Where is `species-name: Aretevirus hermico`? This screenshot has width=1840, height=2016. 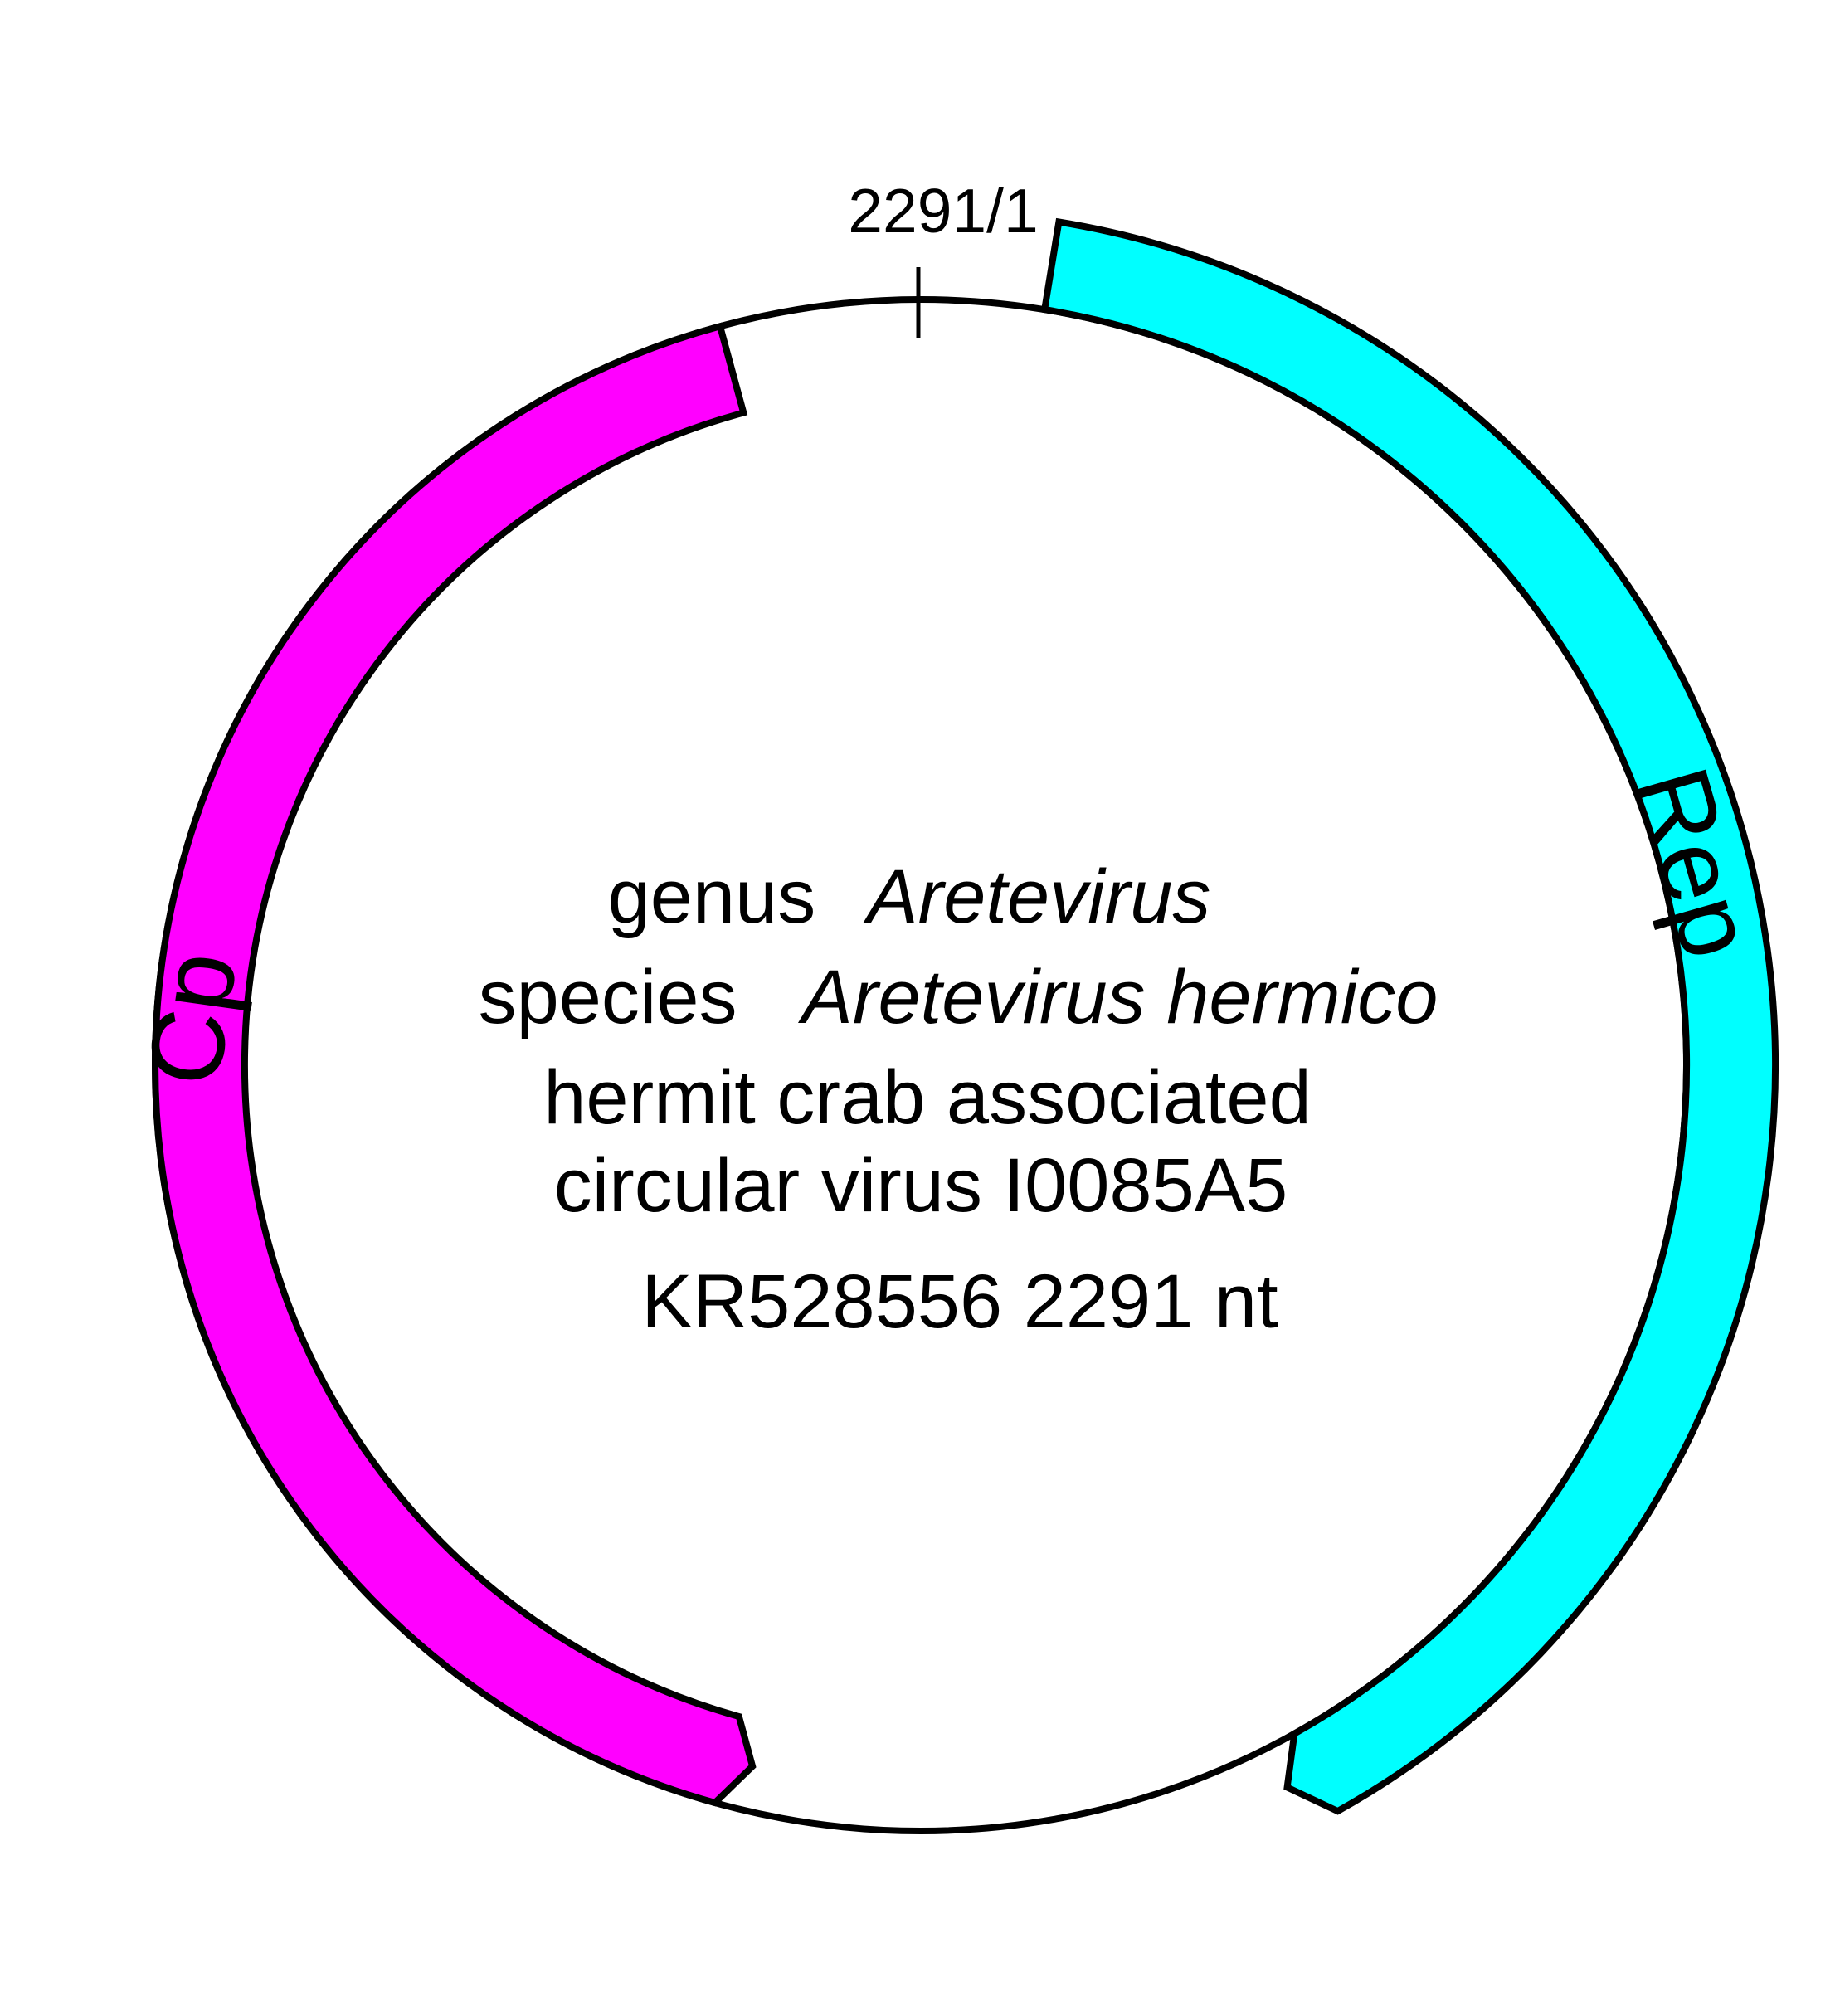 species-name: Aretevirus hermico is located at coordinates (1118, 997).